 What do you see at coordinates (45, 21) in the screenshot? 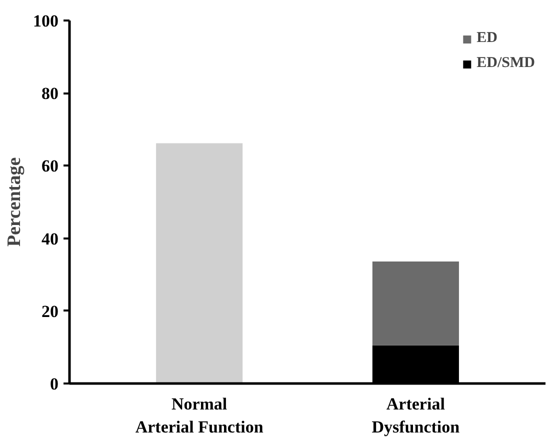
I see `y-tick-label: 100` at bounding box center [45, 21].